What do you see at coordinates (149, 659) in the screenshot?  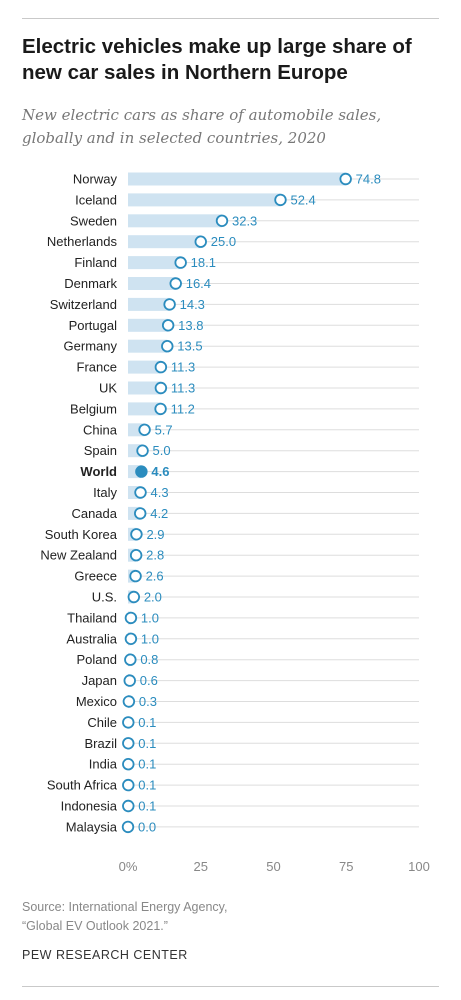 I see `value-label: 0.8` at bounding box center [149, 659].